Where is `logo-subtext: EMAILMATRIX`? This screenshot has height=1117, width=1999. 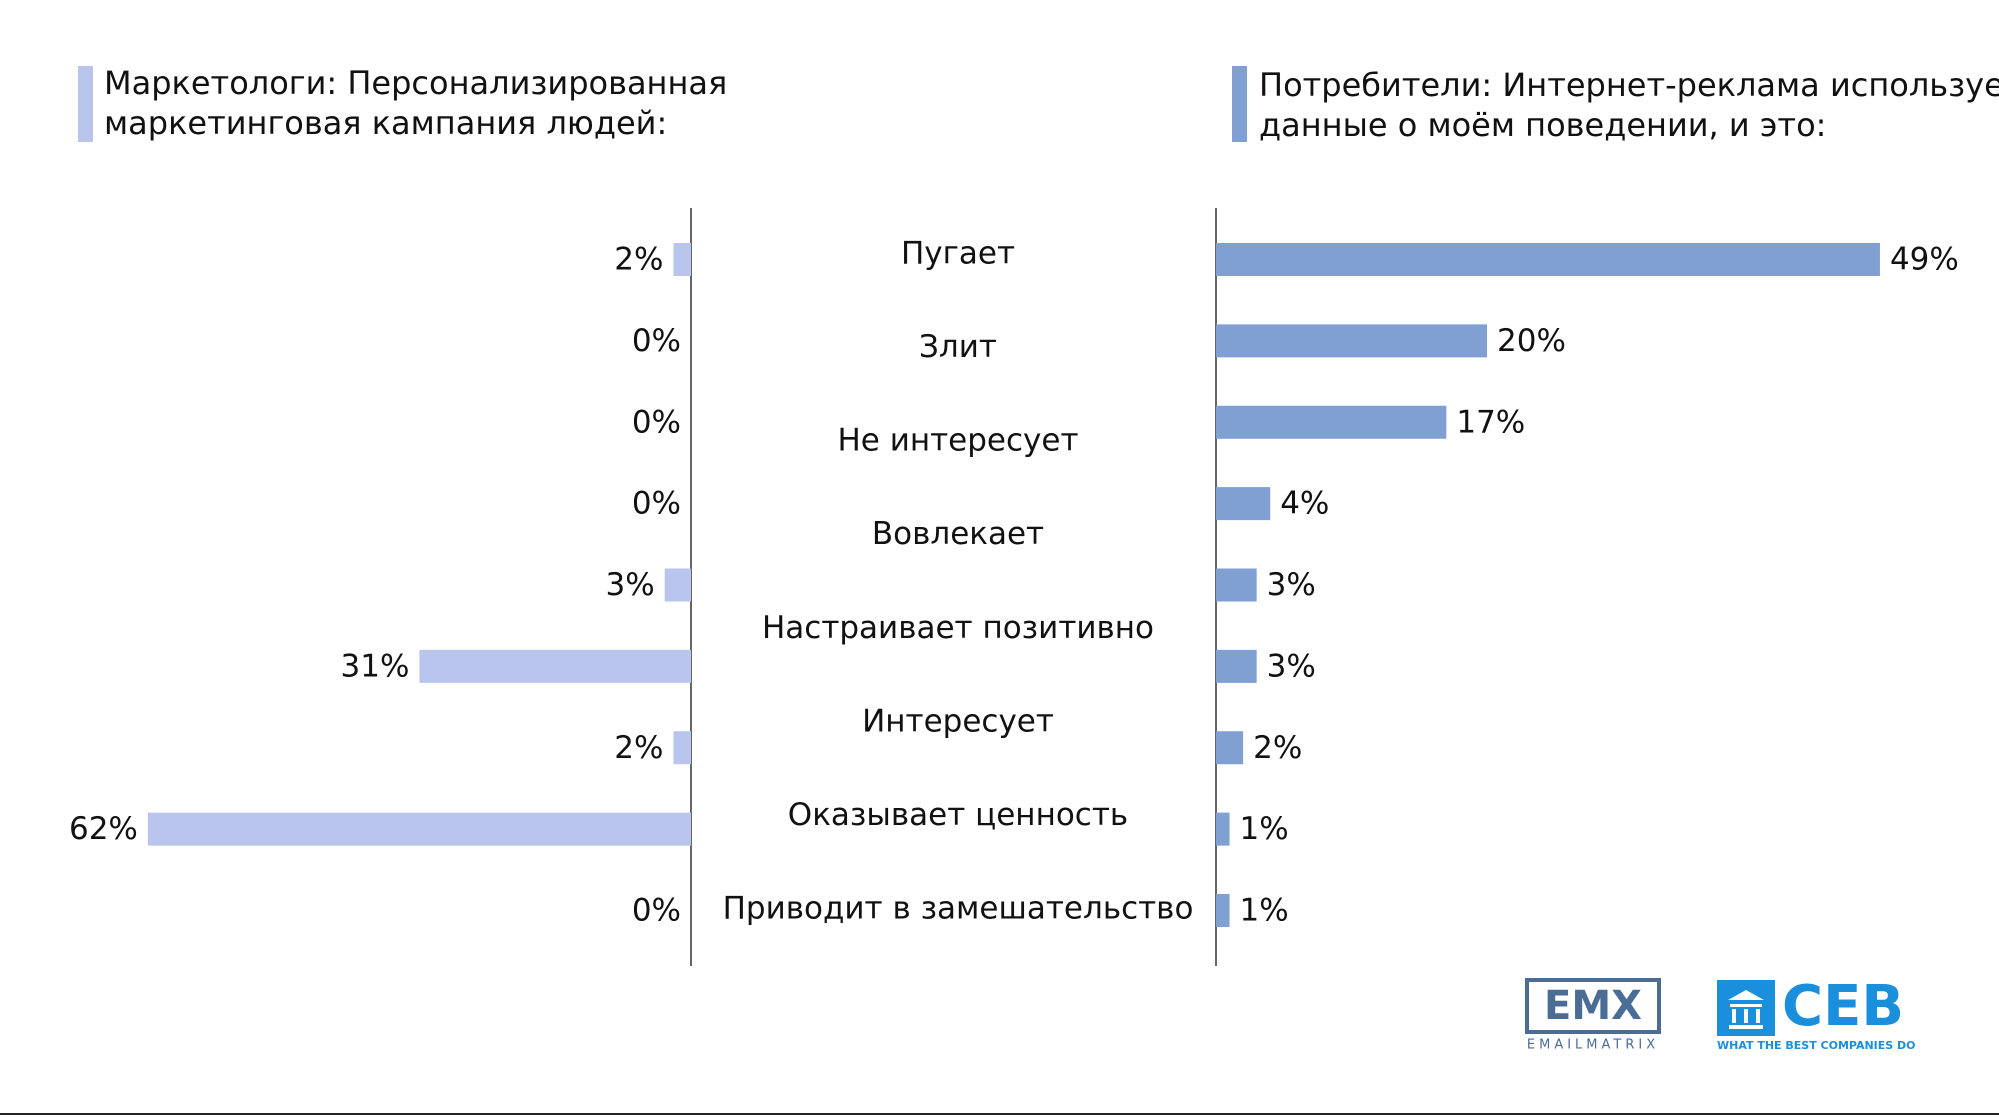
logo-subtext: EMAILMATRIX is located at coordinates (1593, 1045).